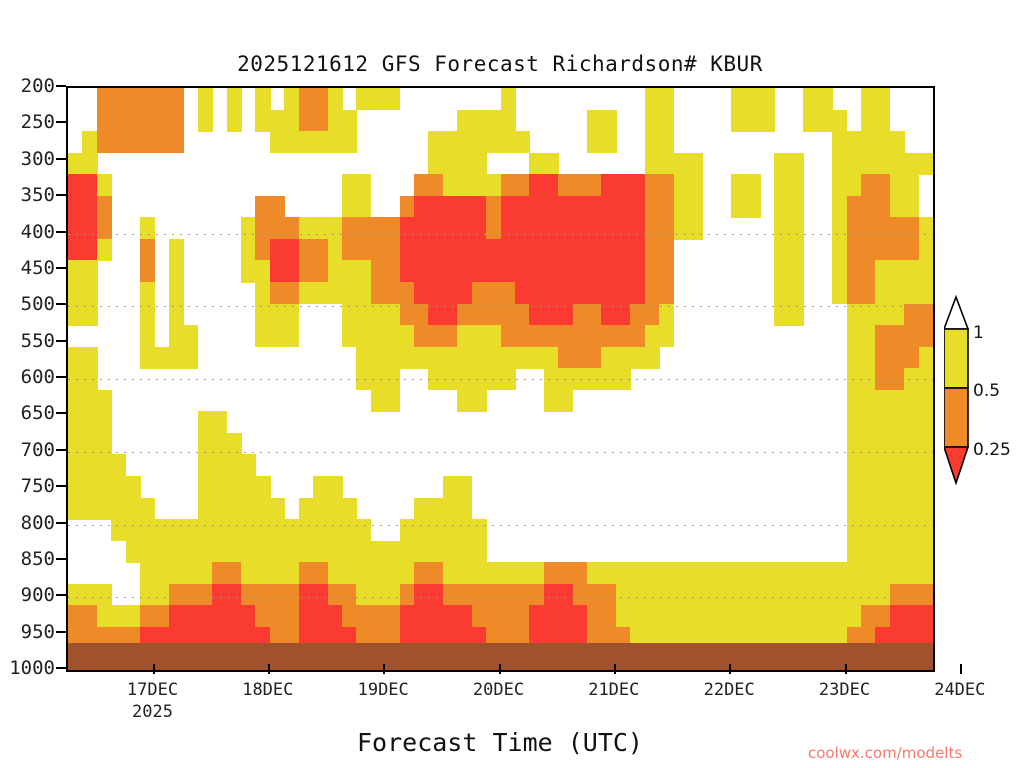 This screenshot has width=1024, height=768. What do you see at coordinates (960, 690) in the screenshot?
I see `x-tick-label: 24DEC` at bounding box center [960, 690].